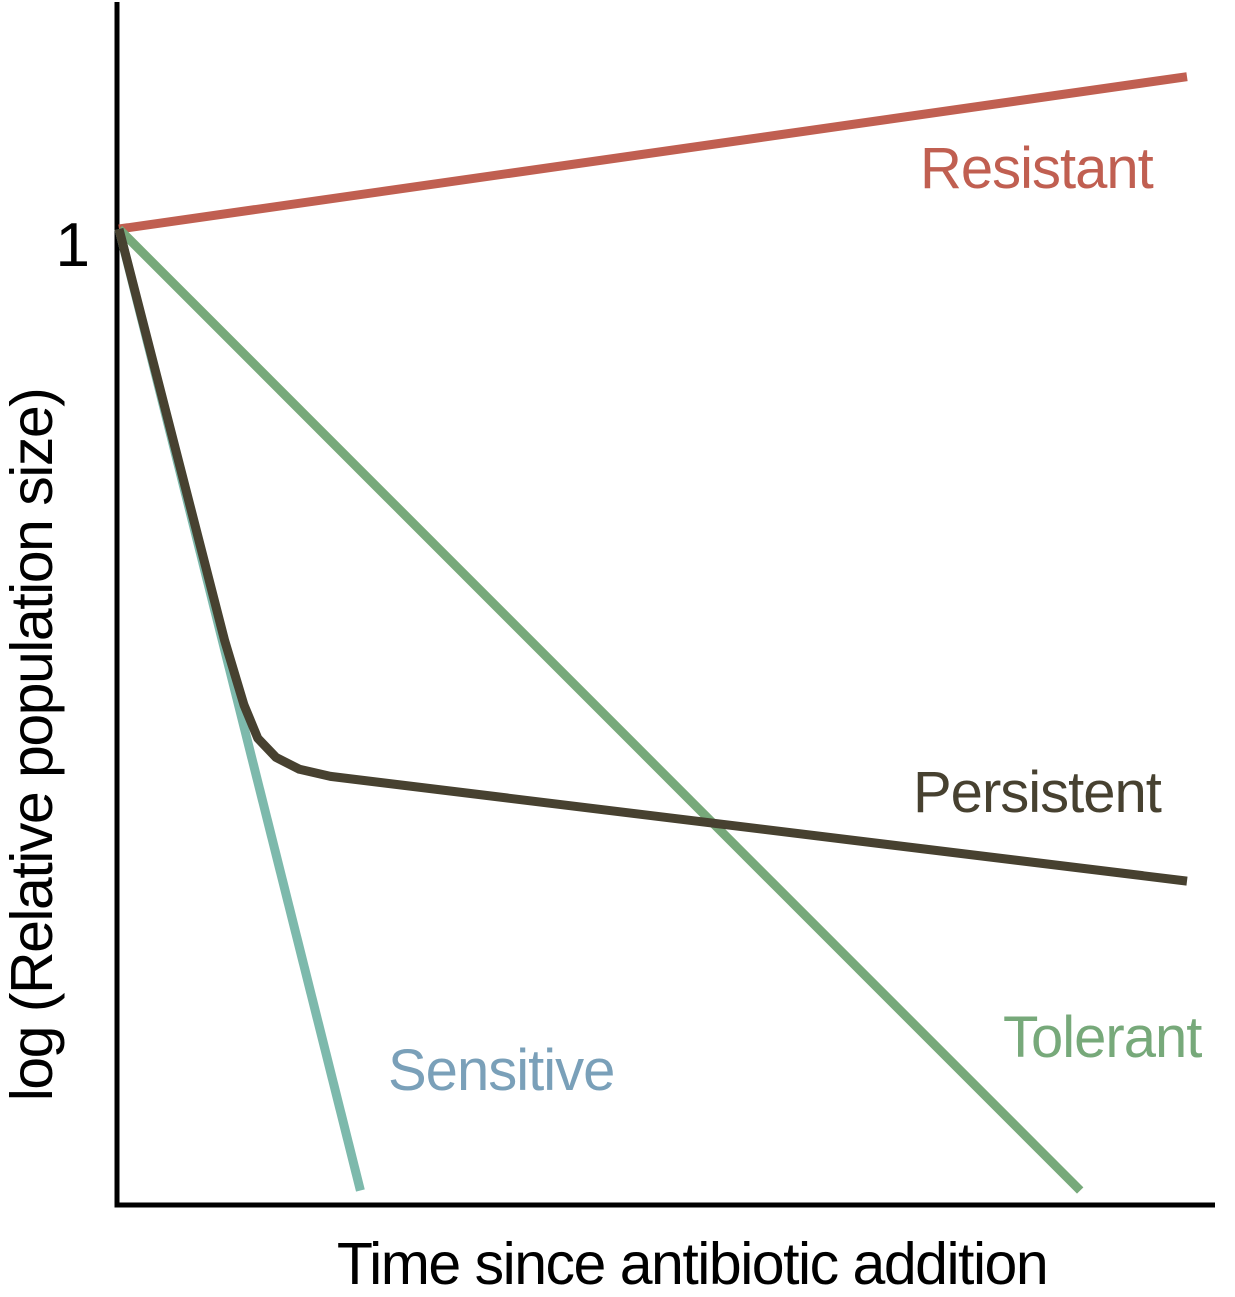  What do you see at coordinates (653, 153) in the screenshot?
I see `series-line-resistant` at bounding box center [653, 153].